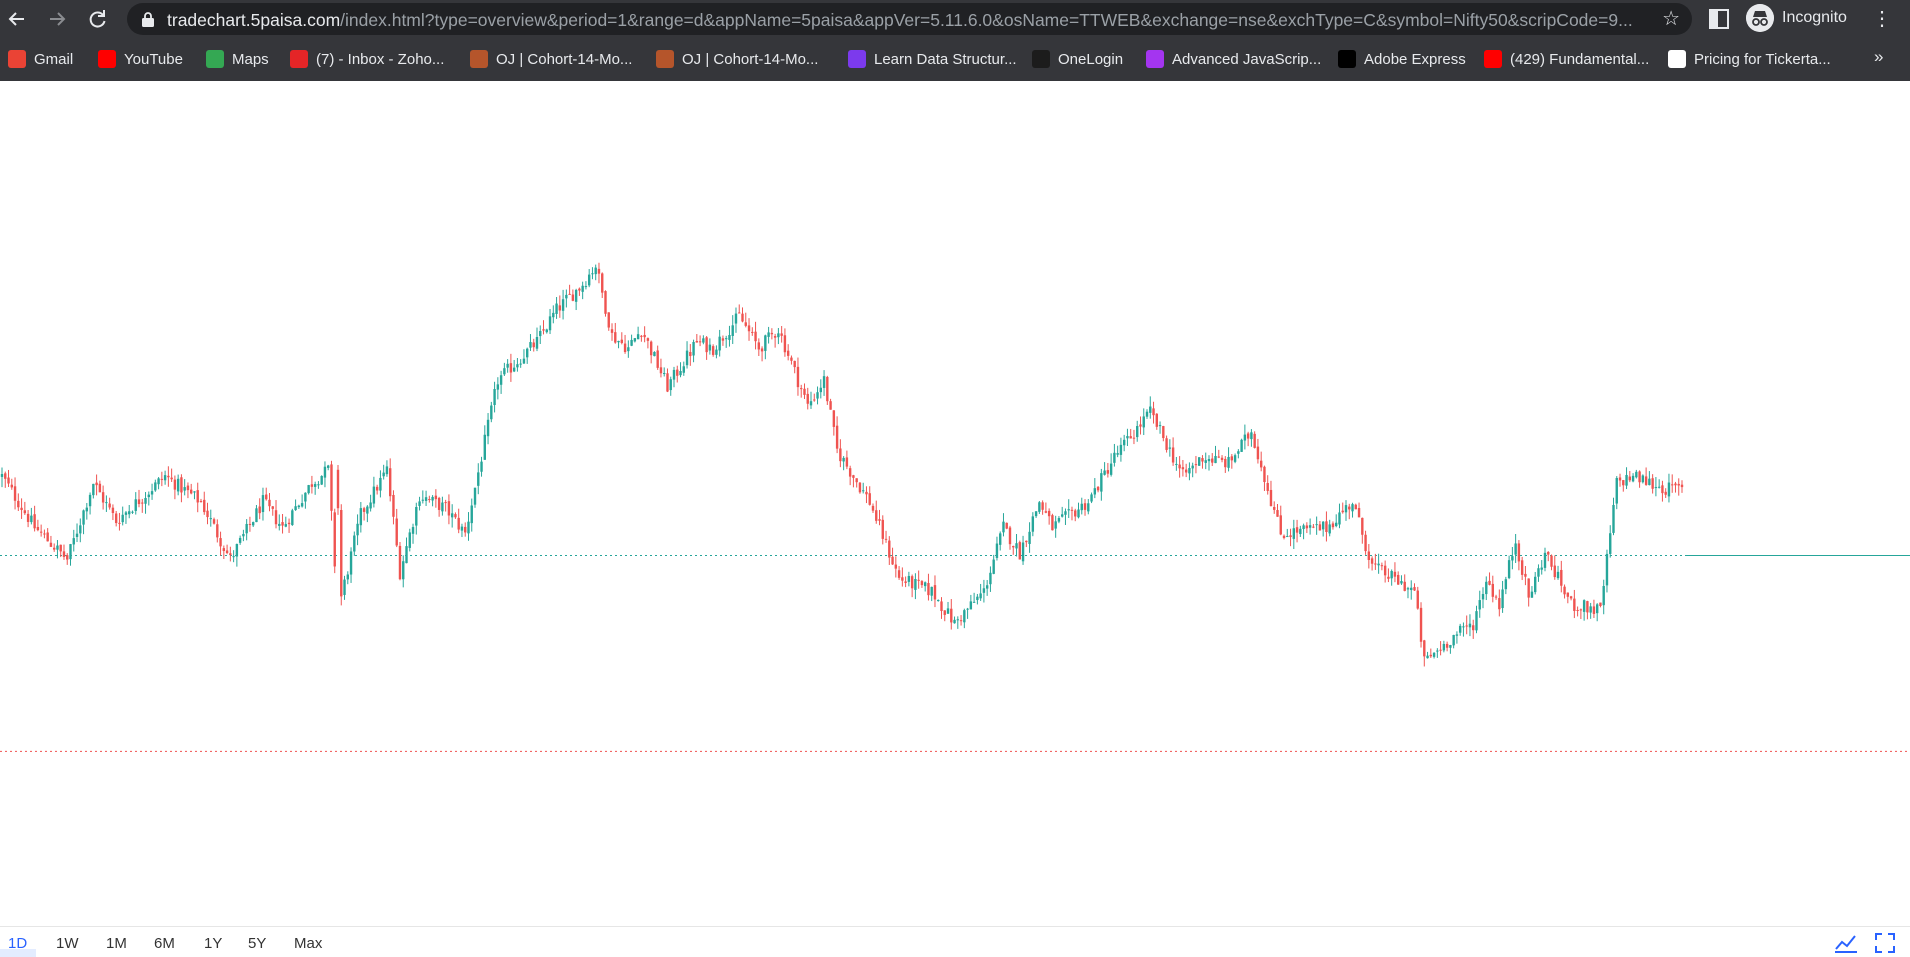 Image resolution: width=1910 pixels, height=957 pixels. What do you see at coordinates (308, 943) in the screenshot?
I see `range-button-max: Max` at bounding box center [308, 943].